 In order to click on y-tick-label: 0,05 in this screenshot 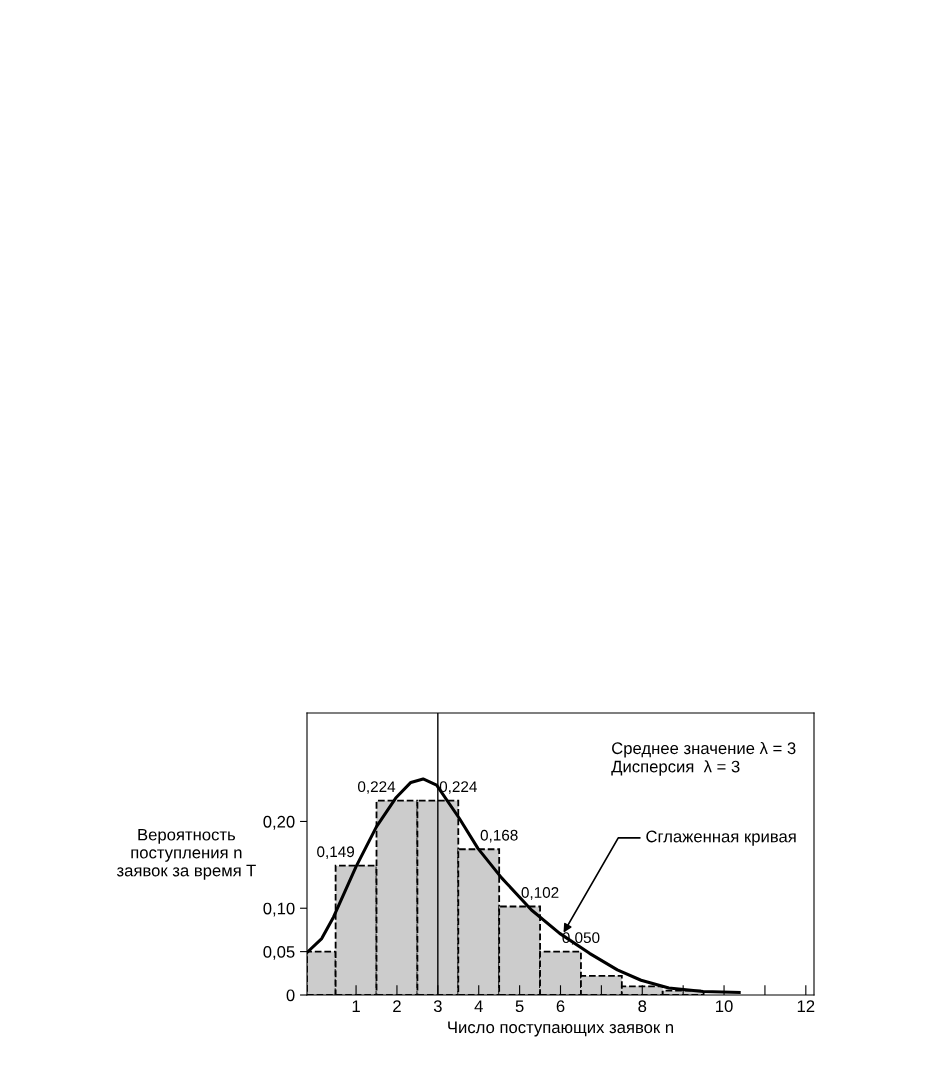, I will do `click(279, 953)`.